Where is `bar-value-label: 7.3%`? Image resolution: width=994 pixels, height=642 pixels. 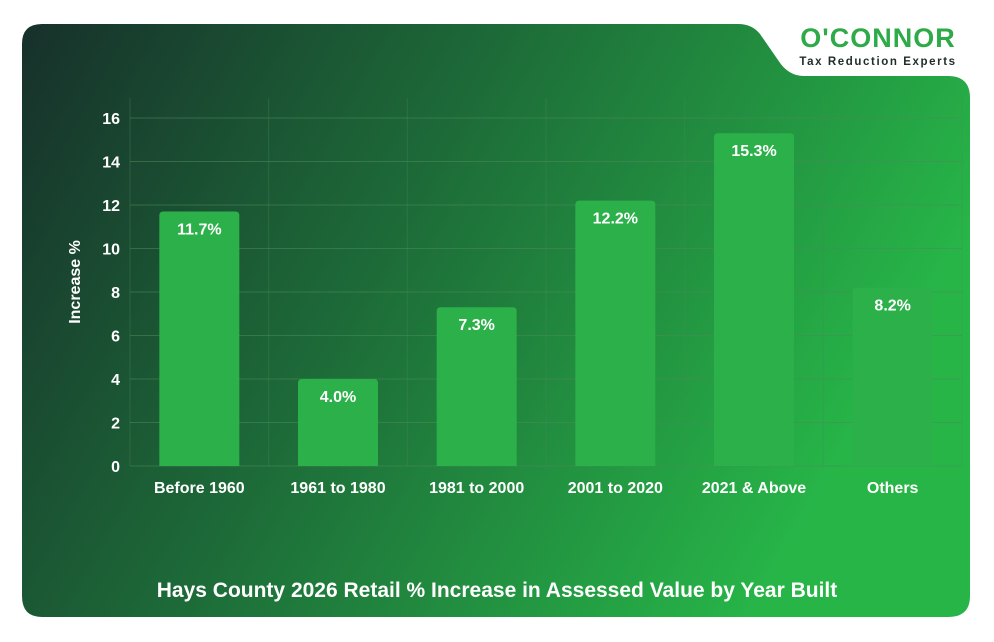 bar-value-label: 7.3% is located at coordinates (476, 325).